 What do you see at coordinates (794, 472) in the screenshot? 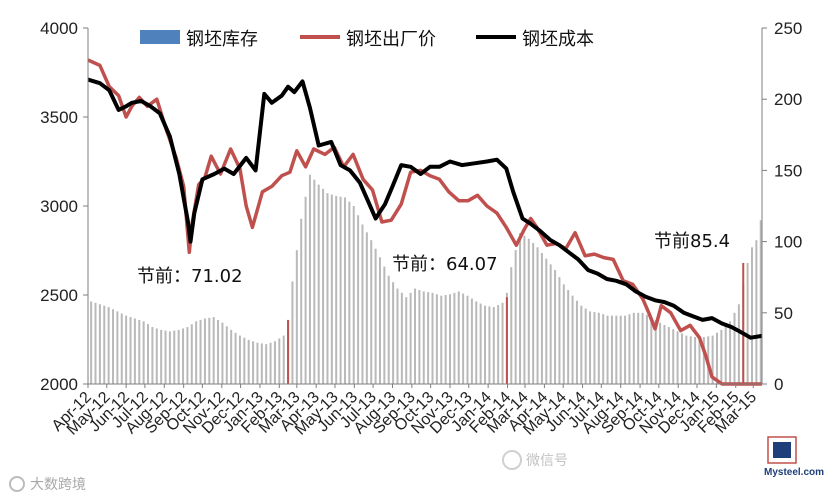
I see `mysteel-logo-text: Mysteel.com` at bounding box center [794, 472].